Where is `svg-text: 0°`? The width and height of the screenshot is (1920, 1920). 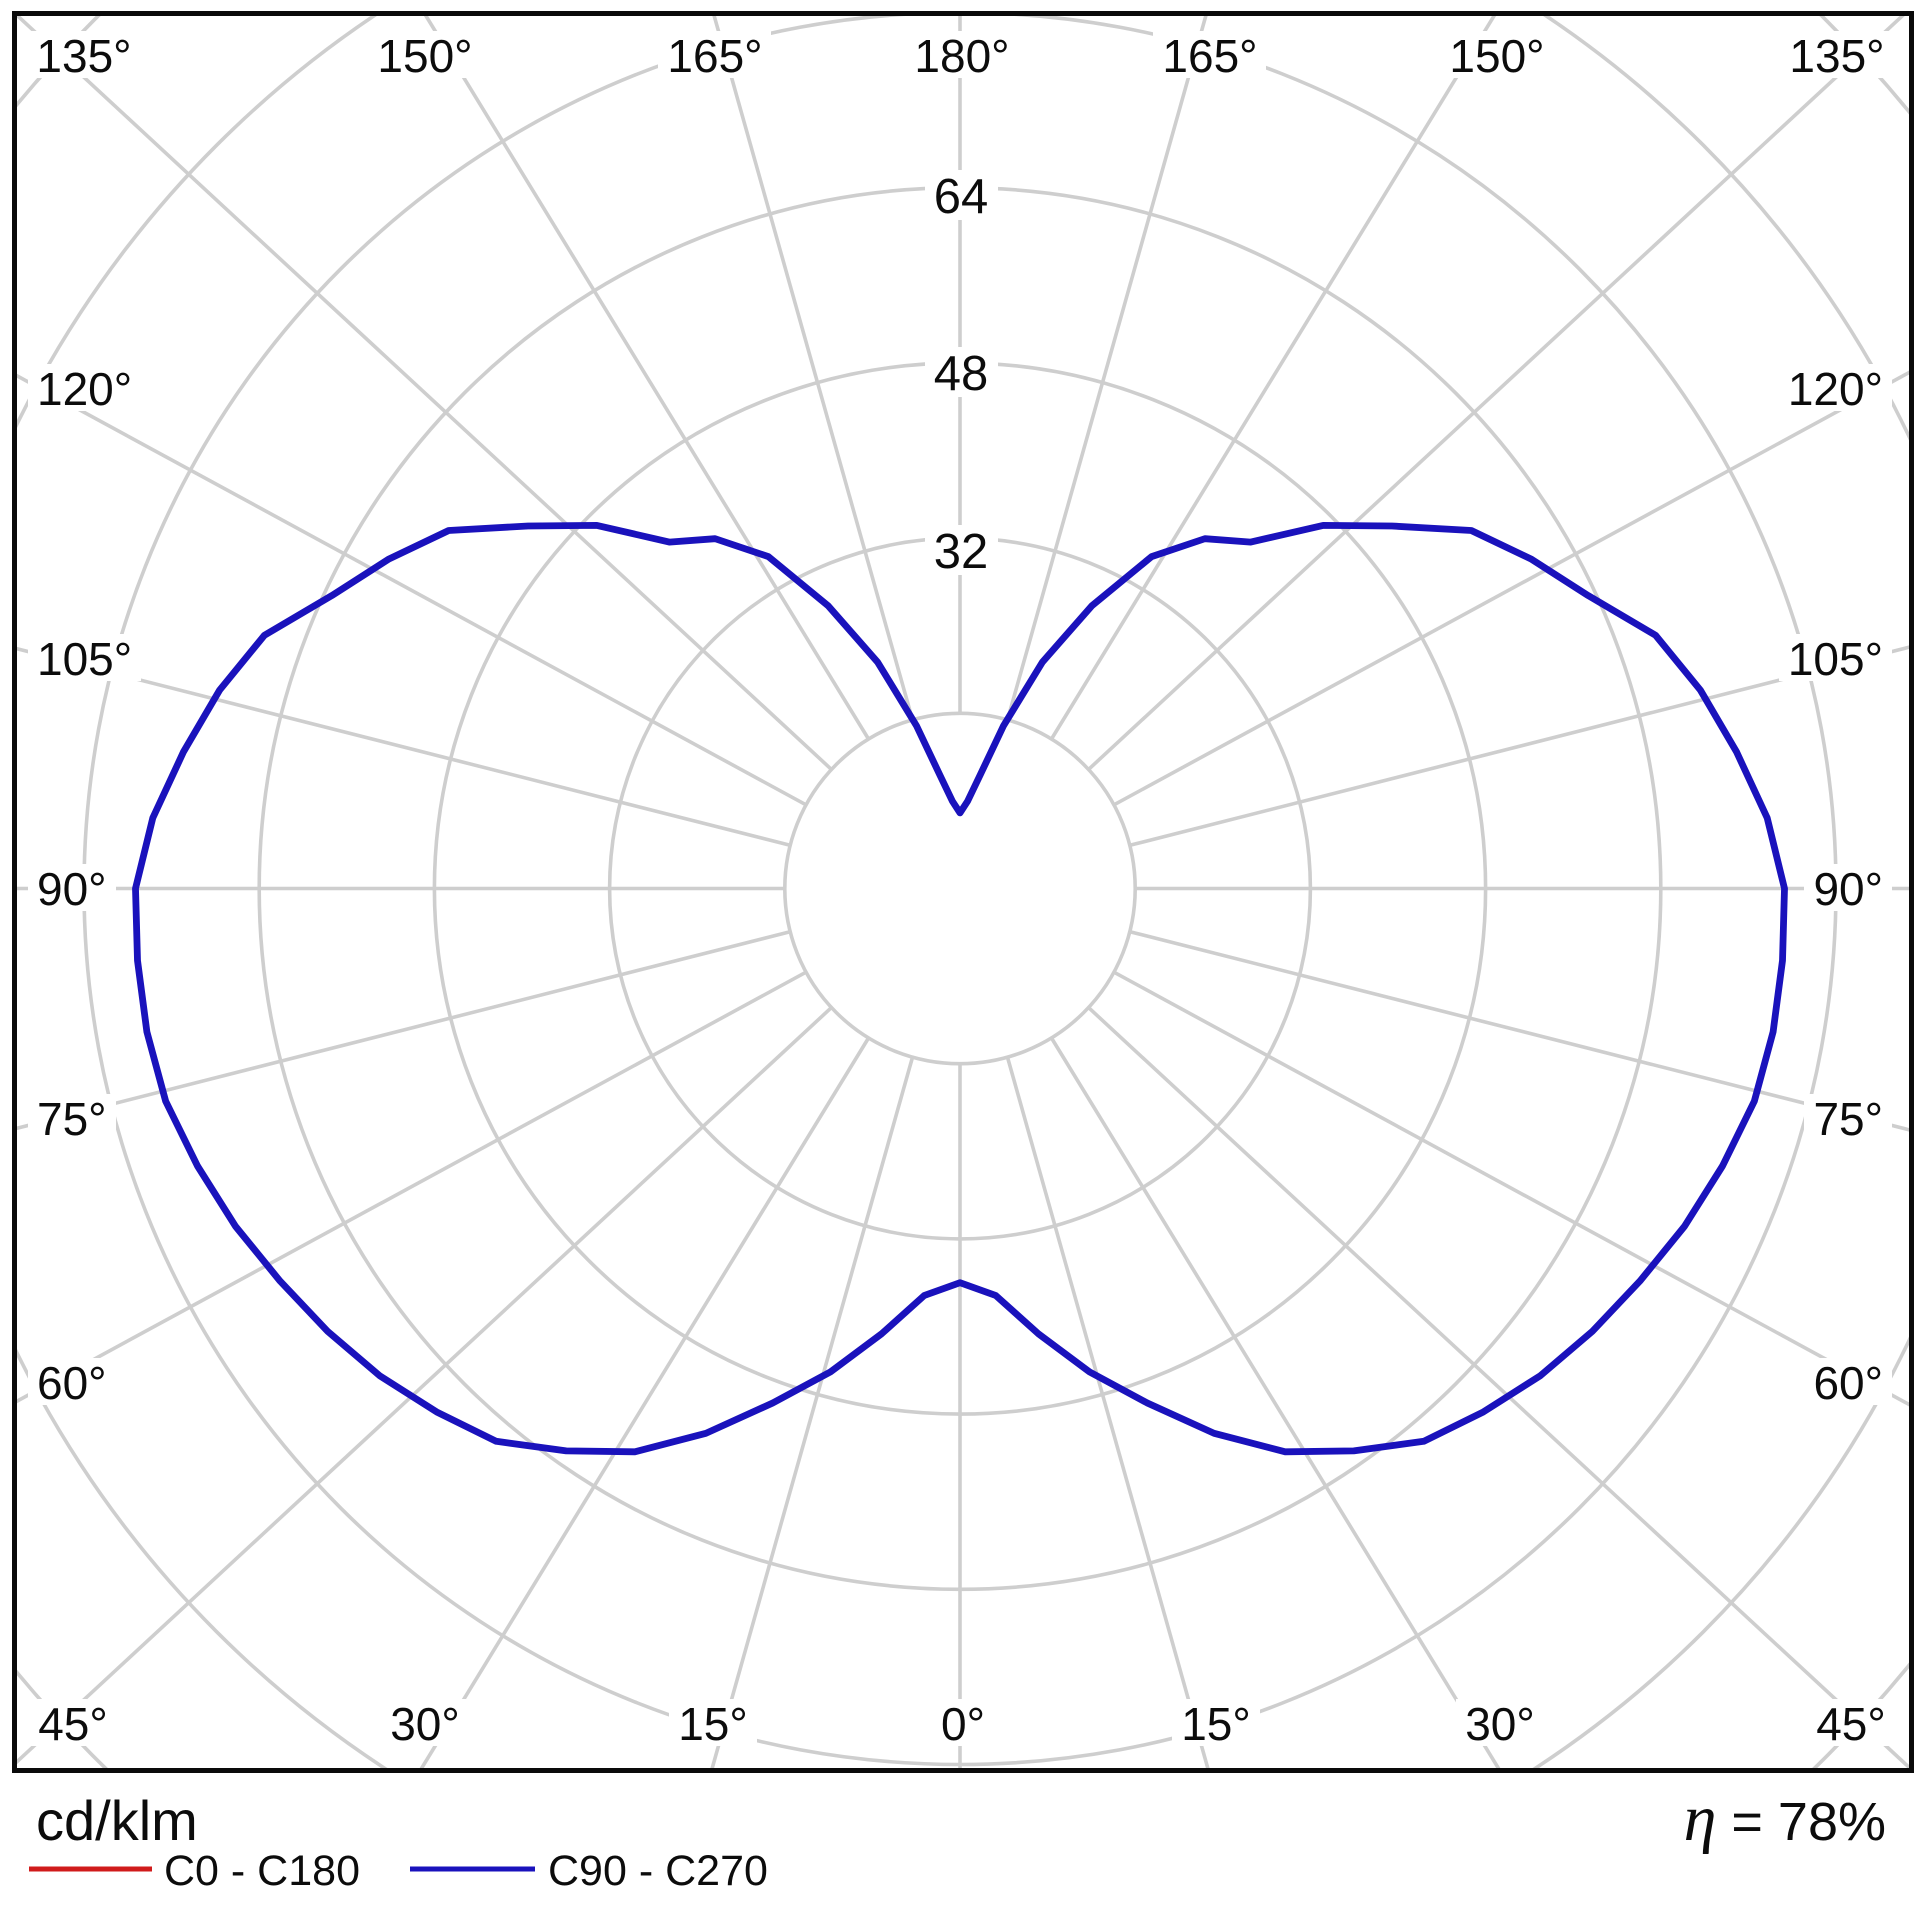 svg-text: 0° is located at coordinates (963, 1724).